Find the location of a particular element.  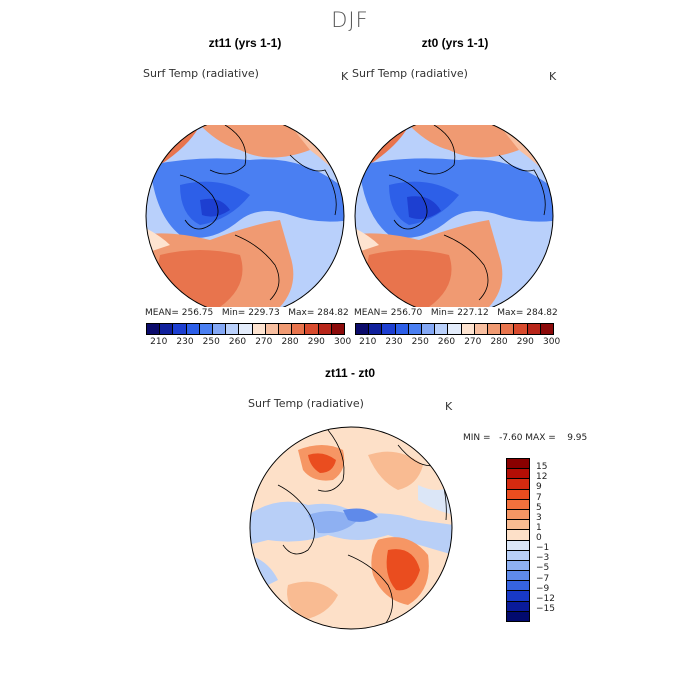

diff-colorbar-label: 3 is located at coordinates (539, 517).